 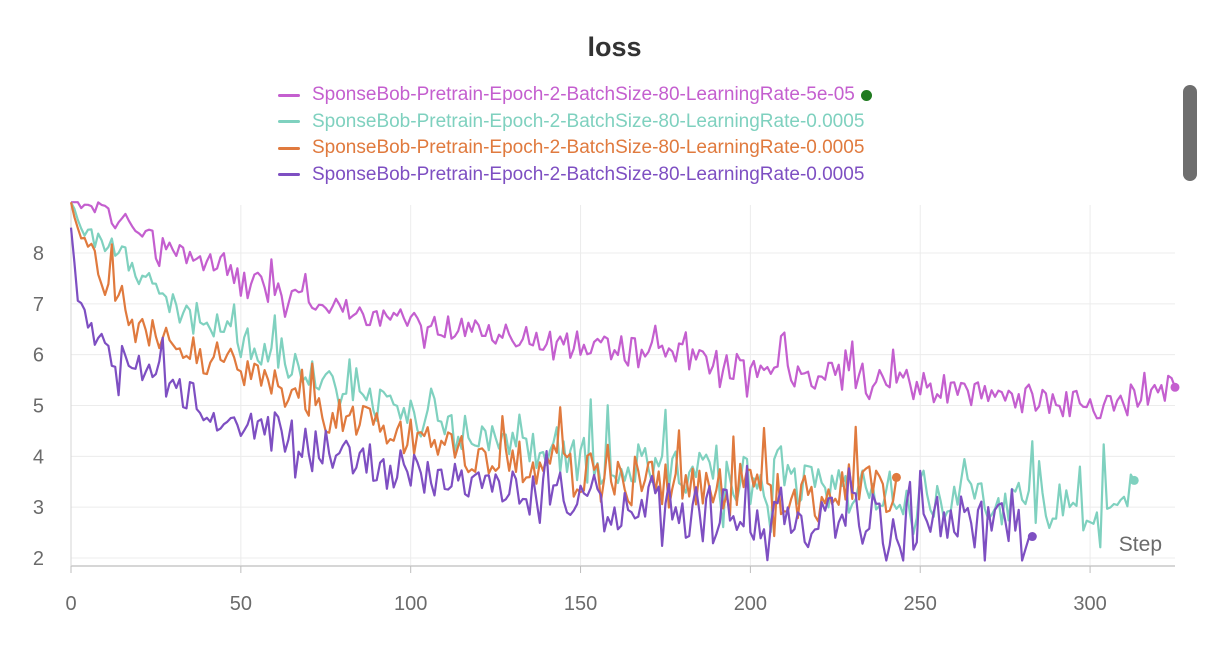 I want to click on scrollbar-thumb, so click(x=1190, y=133).